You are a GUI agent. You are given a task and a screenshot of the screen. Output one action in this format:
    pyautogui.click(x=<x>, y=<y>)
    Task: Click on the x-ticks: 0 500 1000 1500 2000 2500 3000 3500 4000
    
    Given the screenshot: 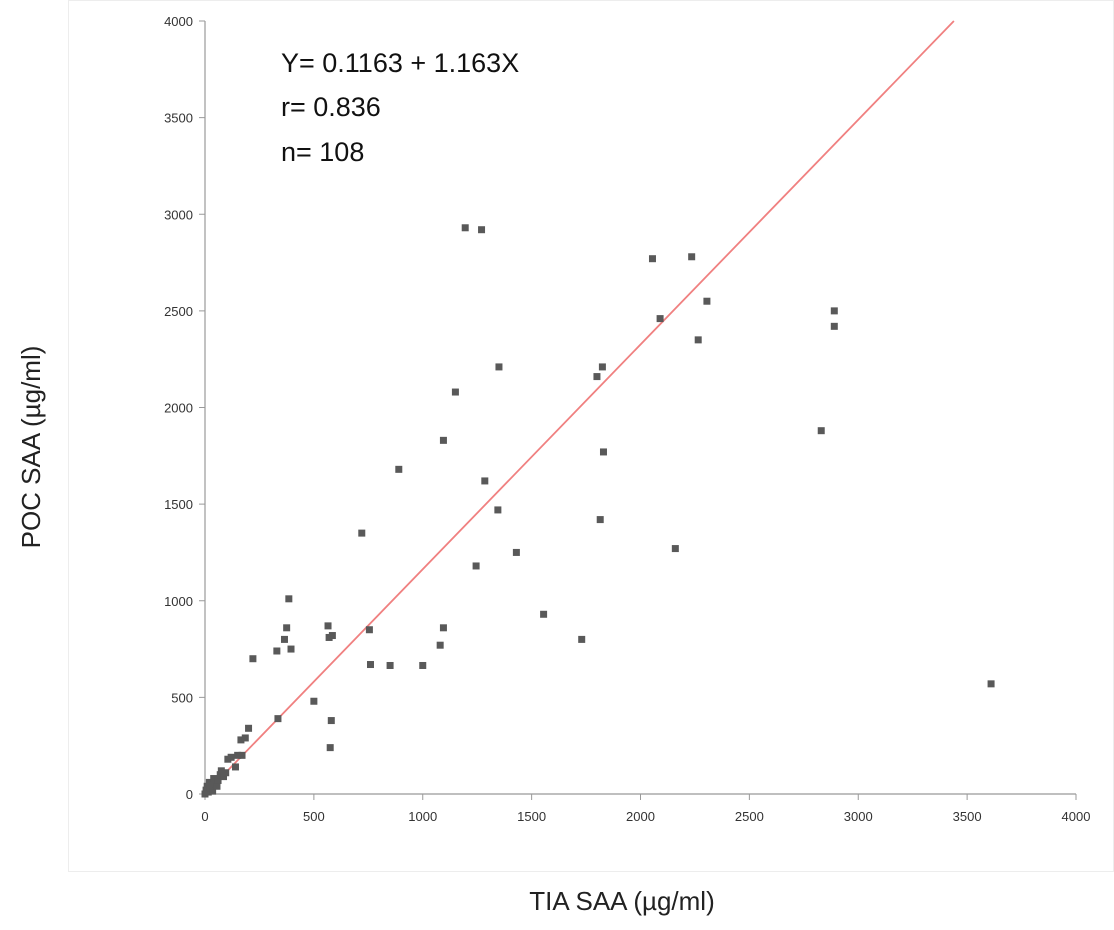 What is the action you would take?
    pyautogui.click(x=645, y=809)
    